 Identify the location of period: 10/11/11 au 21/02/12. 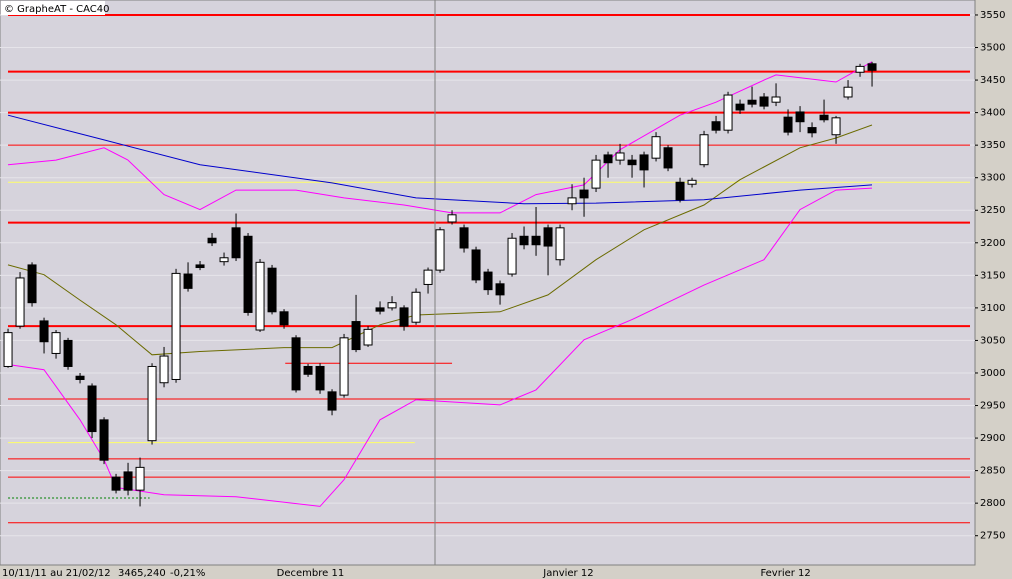
(56, 573).